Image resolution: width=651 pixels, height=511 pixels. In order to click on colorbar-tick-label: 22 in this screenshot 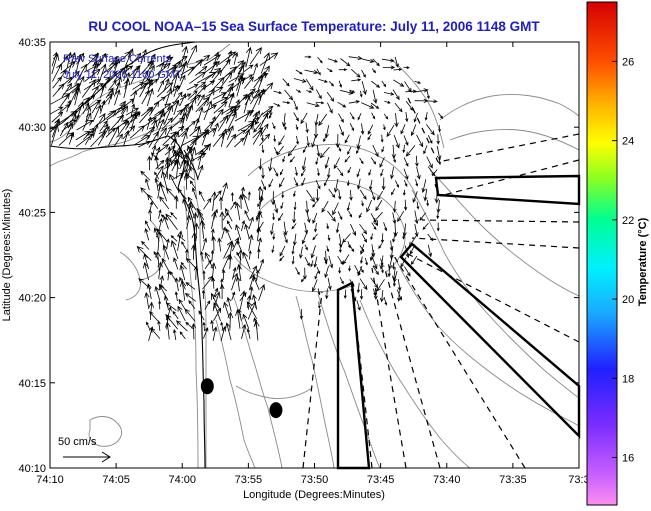, I will do `click(628, 221)`.